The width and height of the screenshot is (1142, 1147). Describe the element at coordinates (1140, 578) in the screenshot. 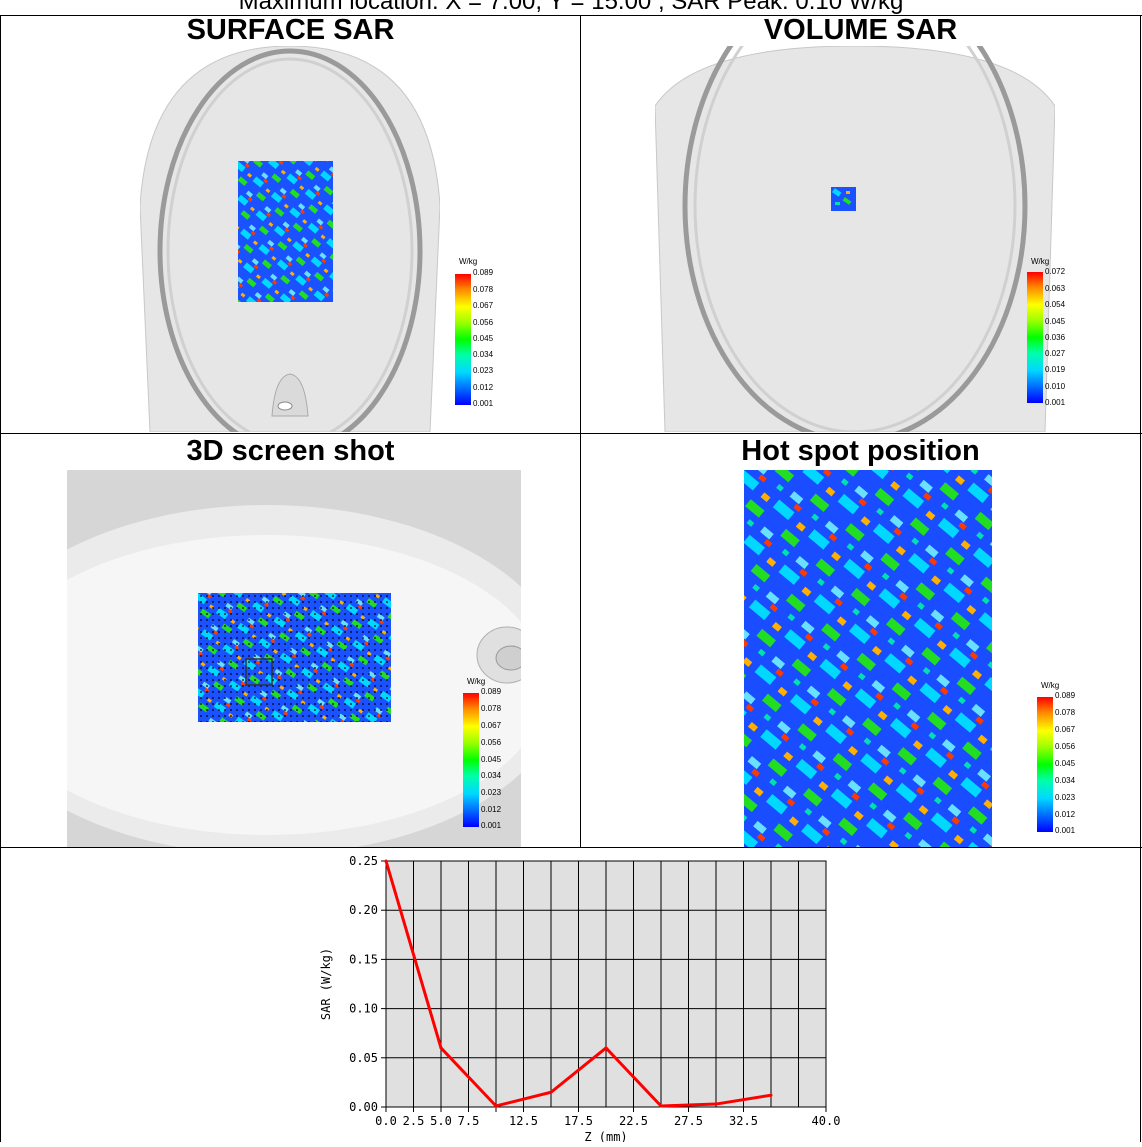

I see `table-border-right` at that location.